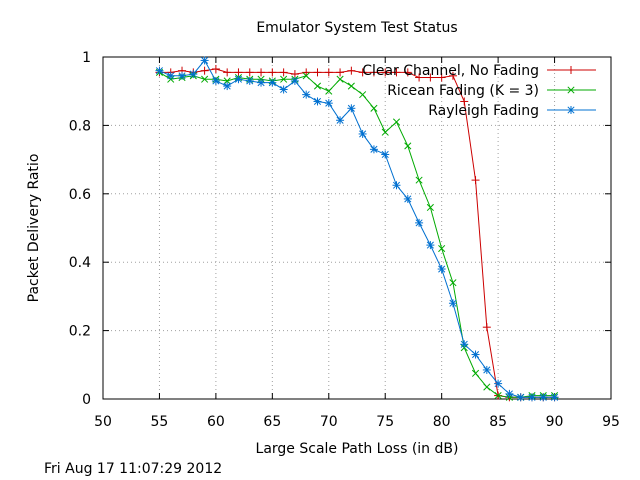  I want to click on x-tick-label: 95, so click(611, 422).